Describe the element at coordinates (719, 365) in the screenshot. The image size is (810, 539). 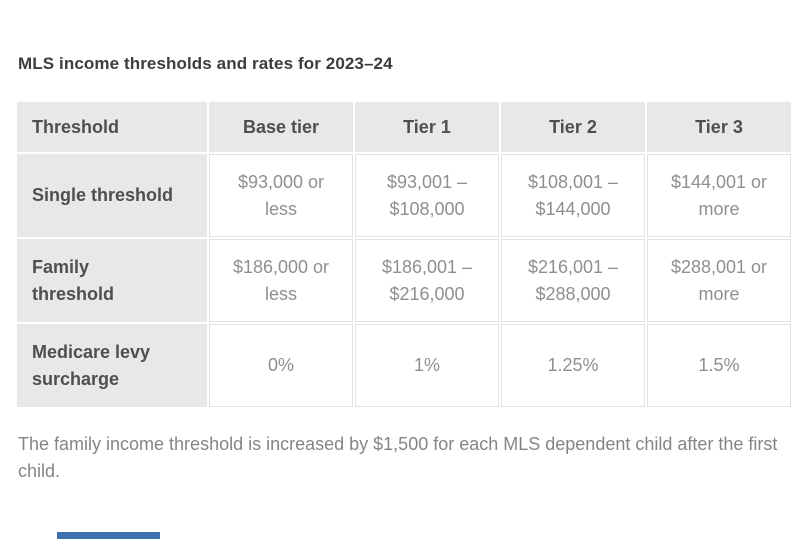
I see `cell-rate-tier-3: 1.5%` at that location.